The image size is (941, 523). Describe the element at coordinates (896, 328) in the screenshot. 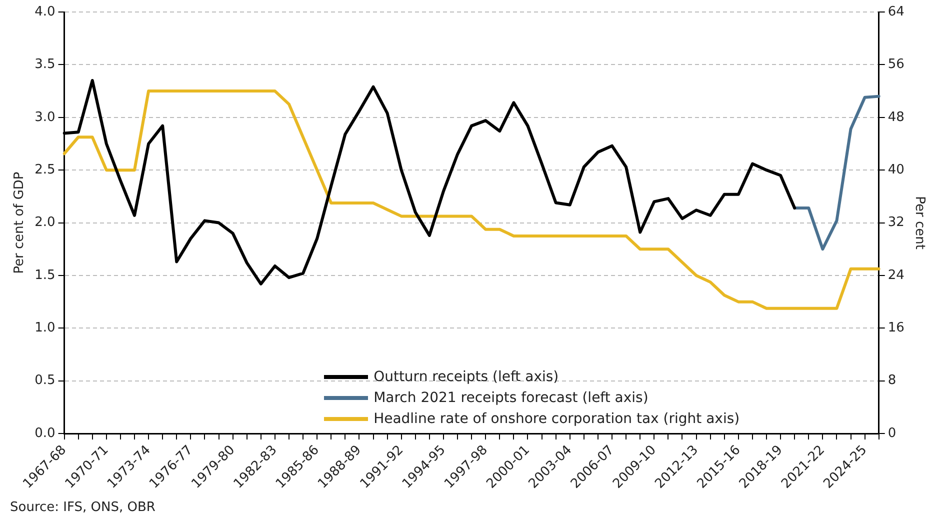

I see `y2-tick-label: 16` at that location.